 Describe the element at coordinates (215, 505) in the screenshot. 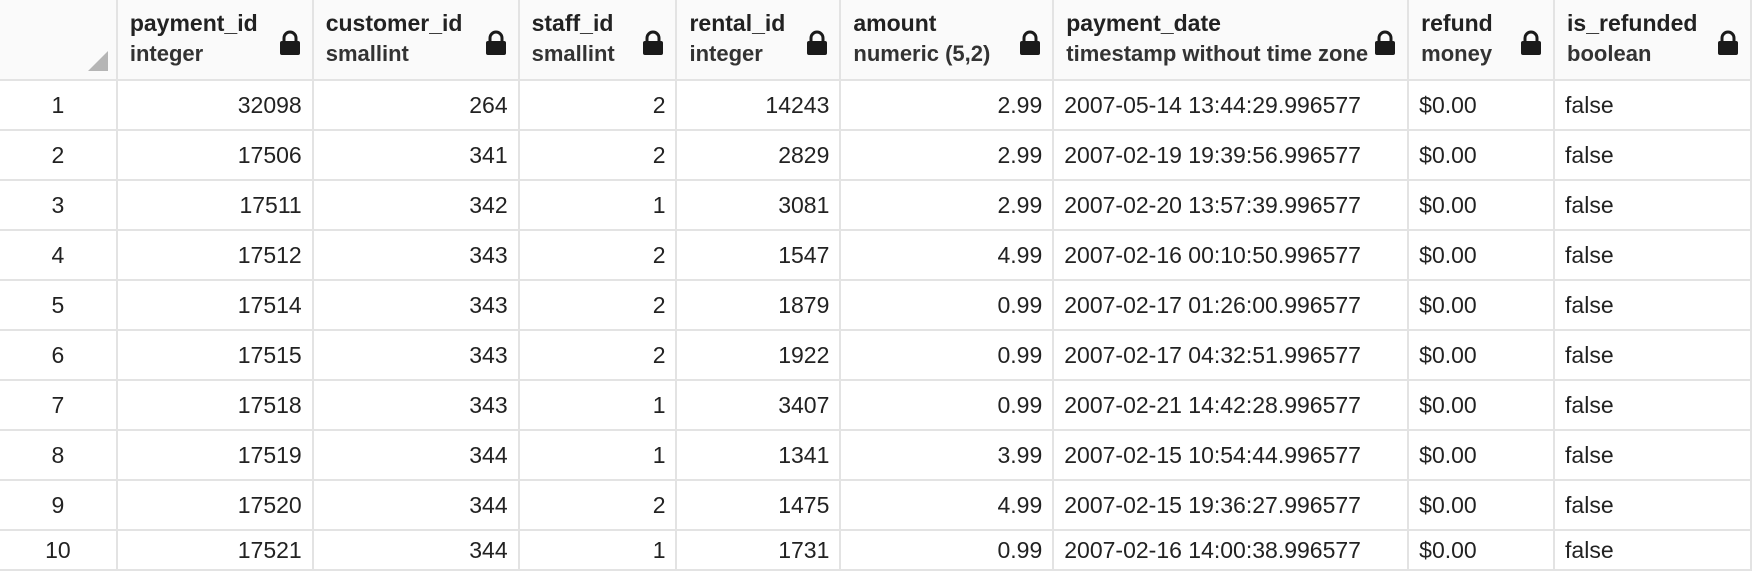

I see `cell-payment-id: 17520` at that location.